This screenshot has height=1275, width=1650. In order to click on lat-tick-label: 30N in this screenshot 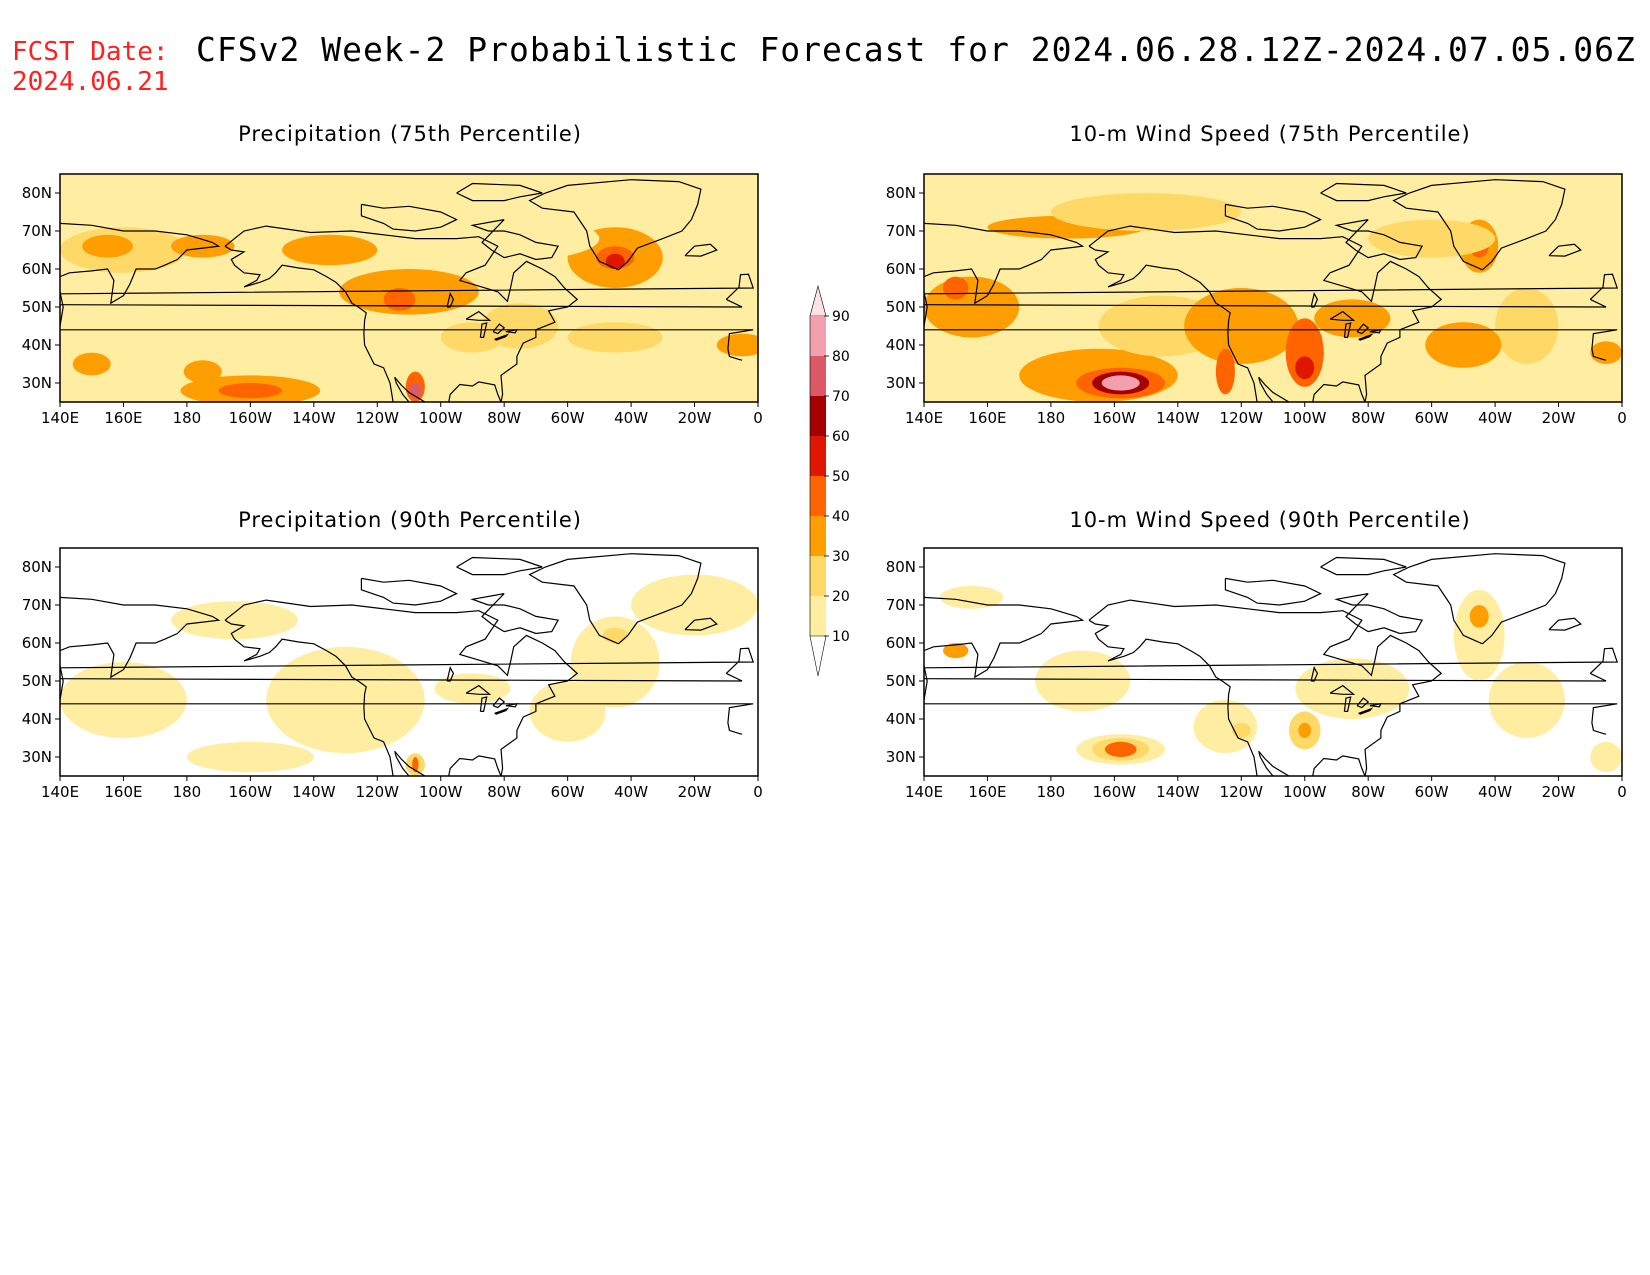, I will do `click(901, 383)`.